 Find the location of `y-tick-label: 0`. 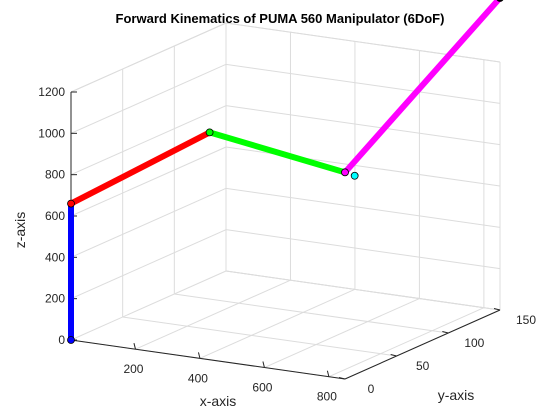

y-tick-label: 0 is located at coordinates (371, 389).